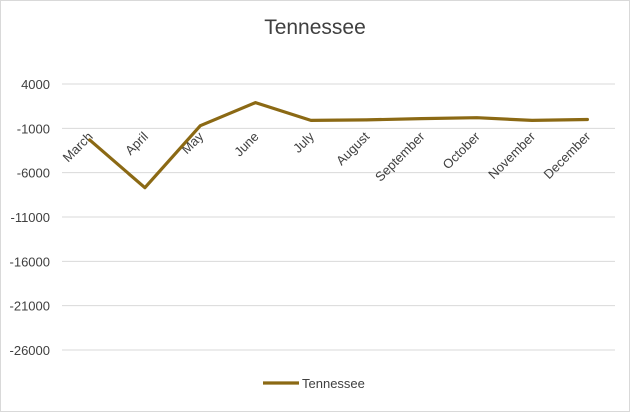 This screenshot has width=630, height=412. What do you see at coordinates (352, 148) in the screenshot?
I see `x-tick-label: August` at bounding box center [352, 148].